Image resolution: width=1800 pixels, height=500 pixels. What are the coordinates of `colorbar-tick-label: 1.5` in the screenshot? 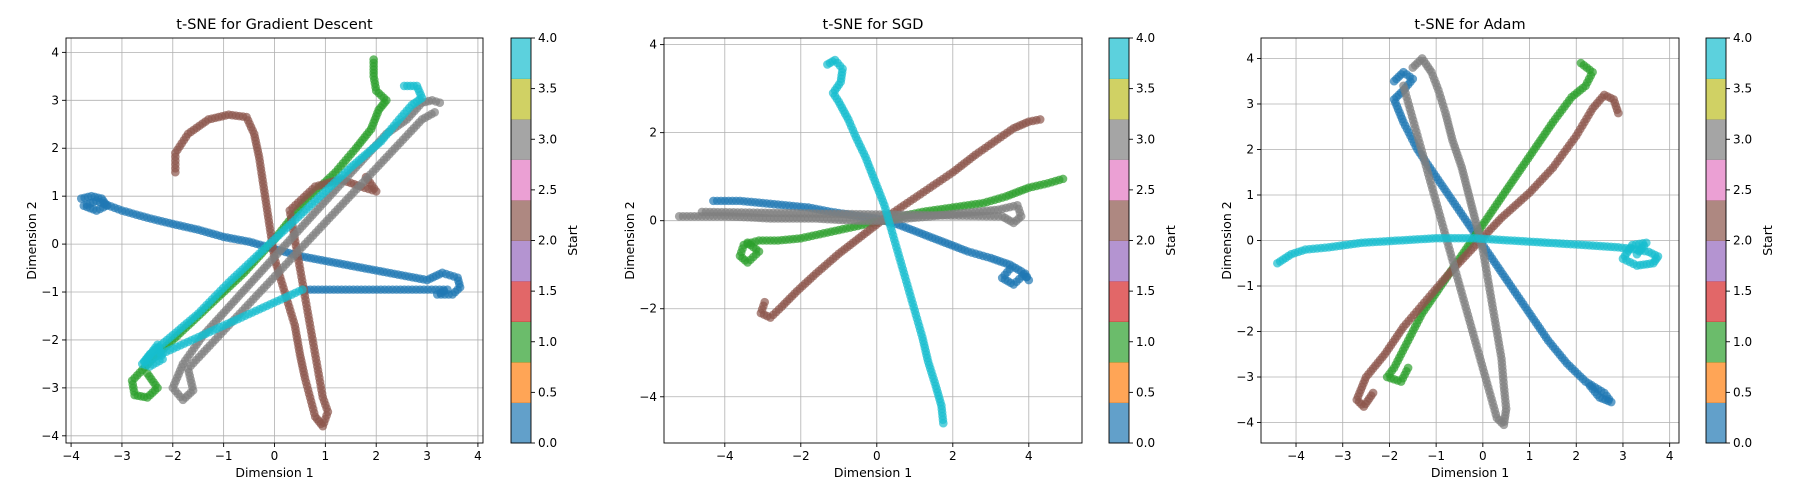 It's located at (1742, 291).